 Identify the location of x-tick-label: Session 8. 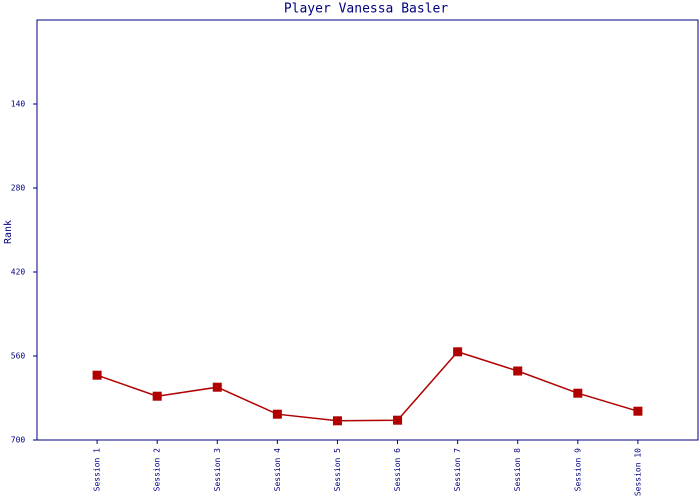
(517, 470).